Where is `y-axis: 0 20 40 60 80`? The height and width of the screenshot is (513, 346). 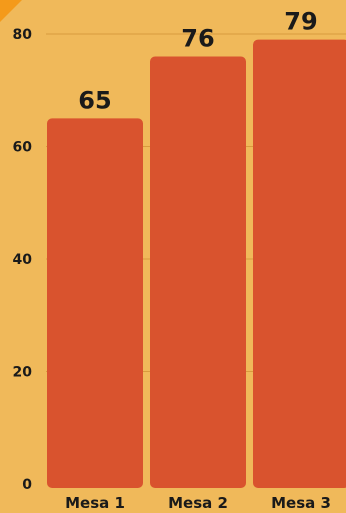 y-axis: 0 20 40 60 80 is located at coordinates (23, 260).